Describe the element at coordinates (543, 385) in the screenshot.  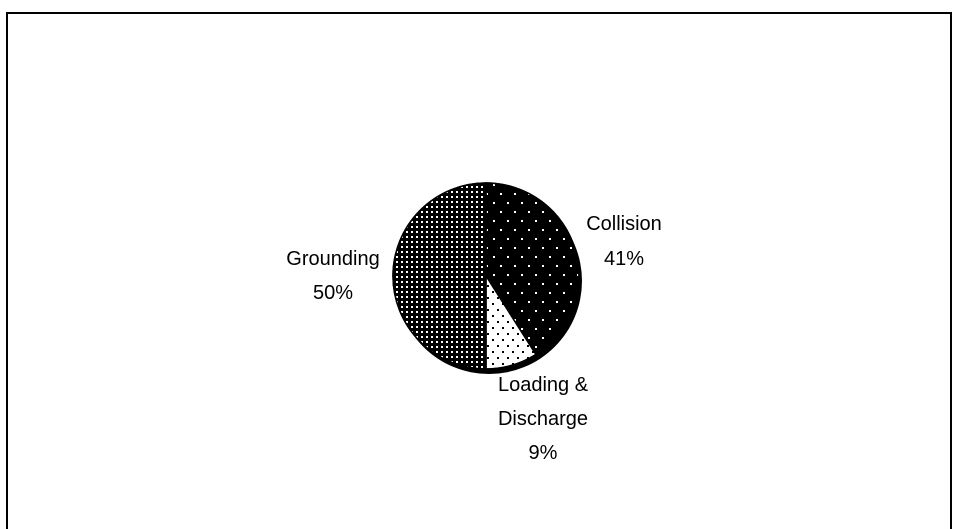
I see `label-loading-line1: Loading &` at that location.